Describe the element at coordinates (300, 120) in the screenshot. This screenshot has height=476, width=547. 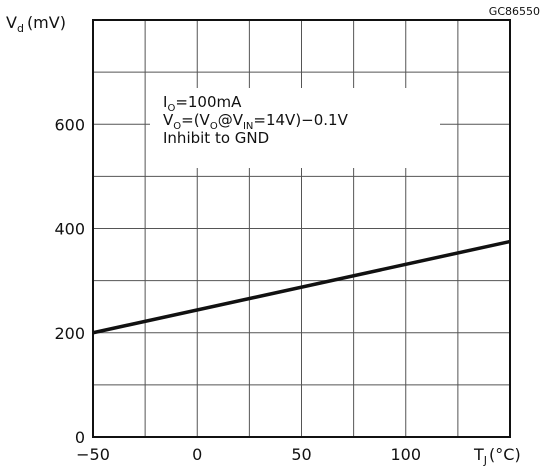
I see `annotation-text-run: =14V)−0.1V` at that location.